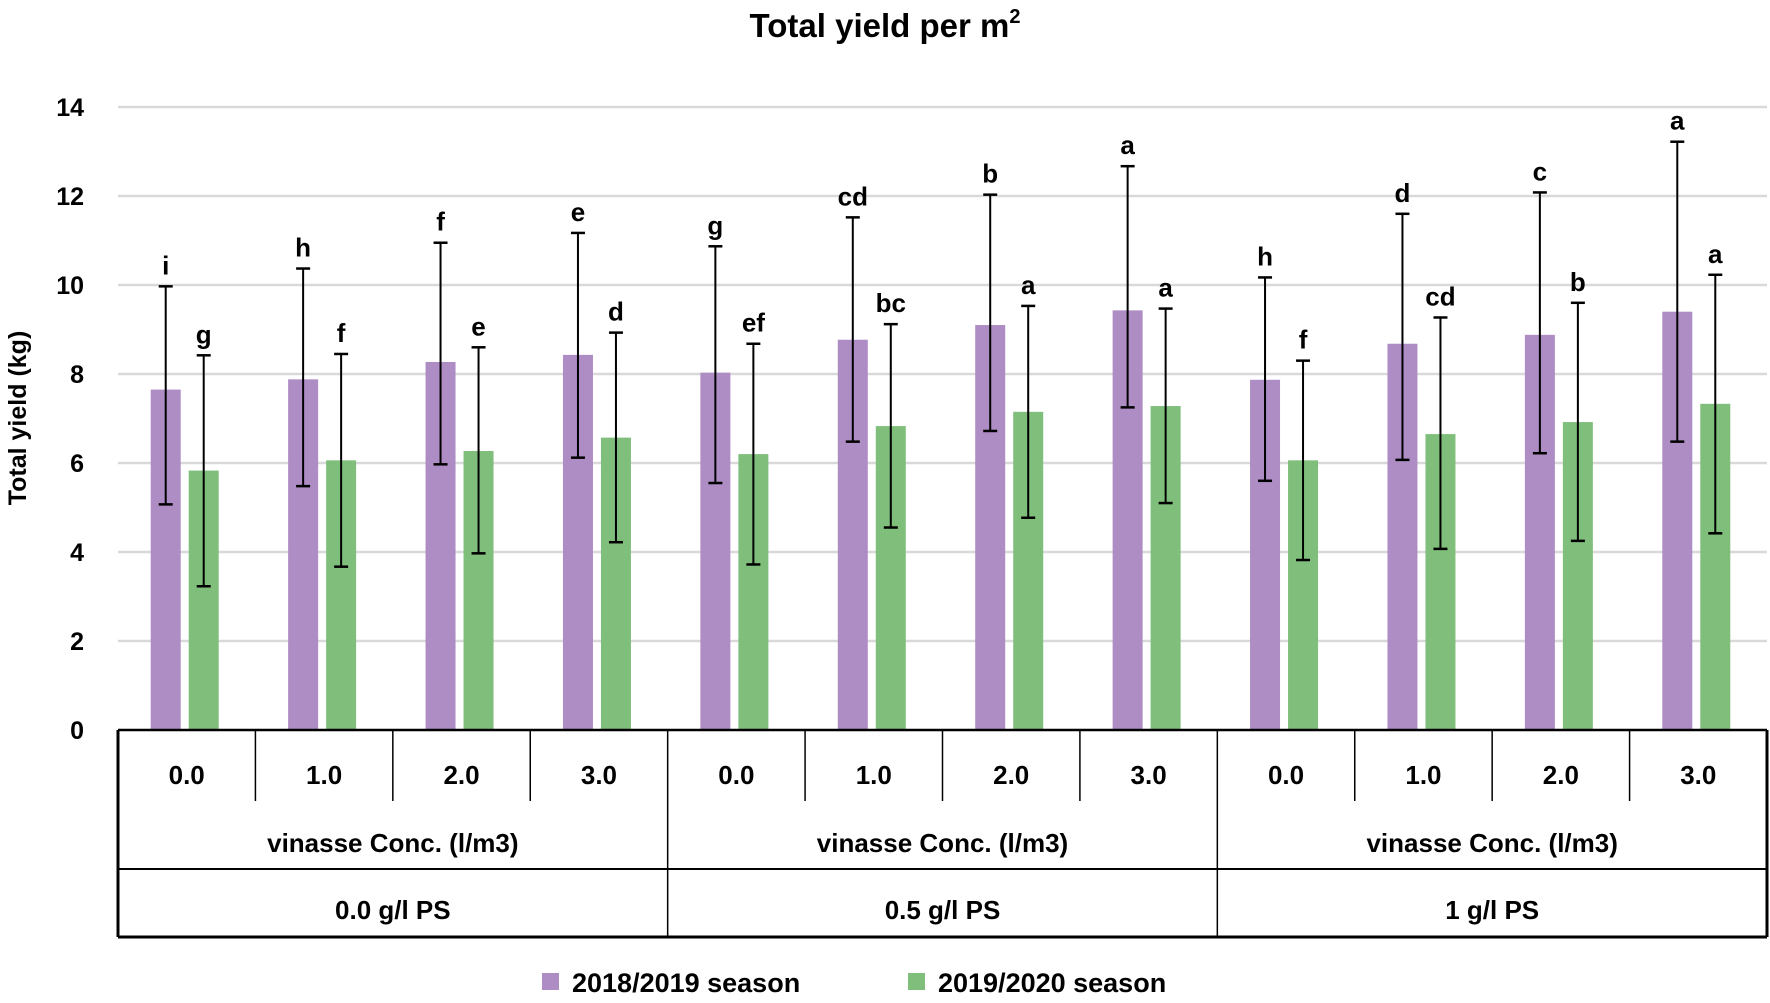  I want to click on legend-label: 2019/2020 season, so click(1052, 983).